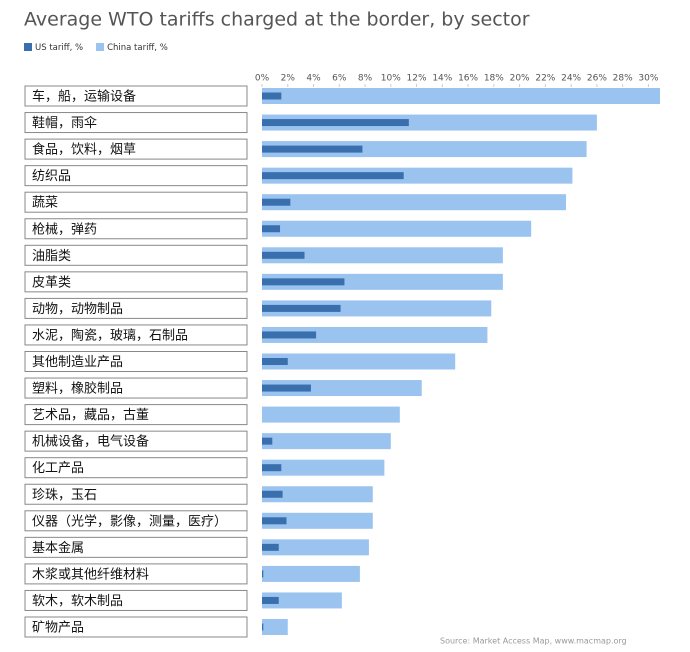 This screenshot has width=690, height=652. What do you see at coordinates (597, 79) in the screenshot?
I see `x-tick-label: 26%` at bounding box center [597, 79].